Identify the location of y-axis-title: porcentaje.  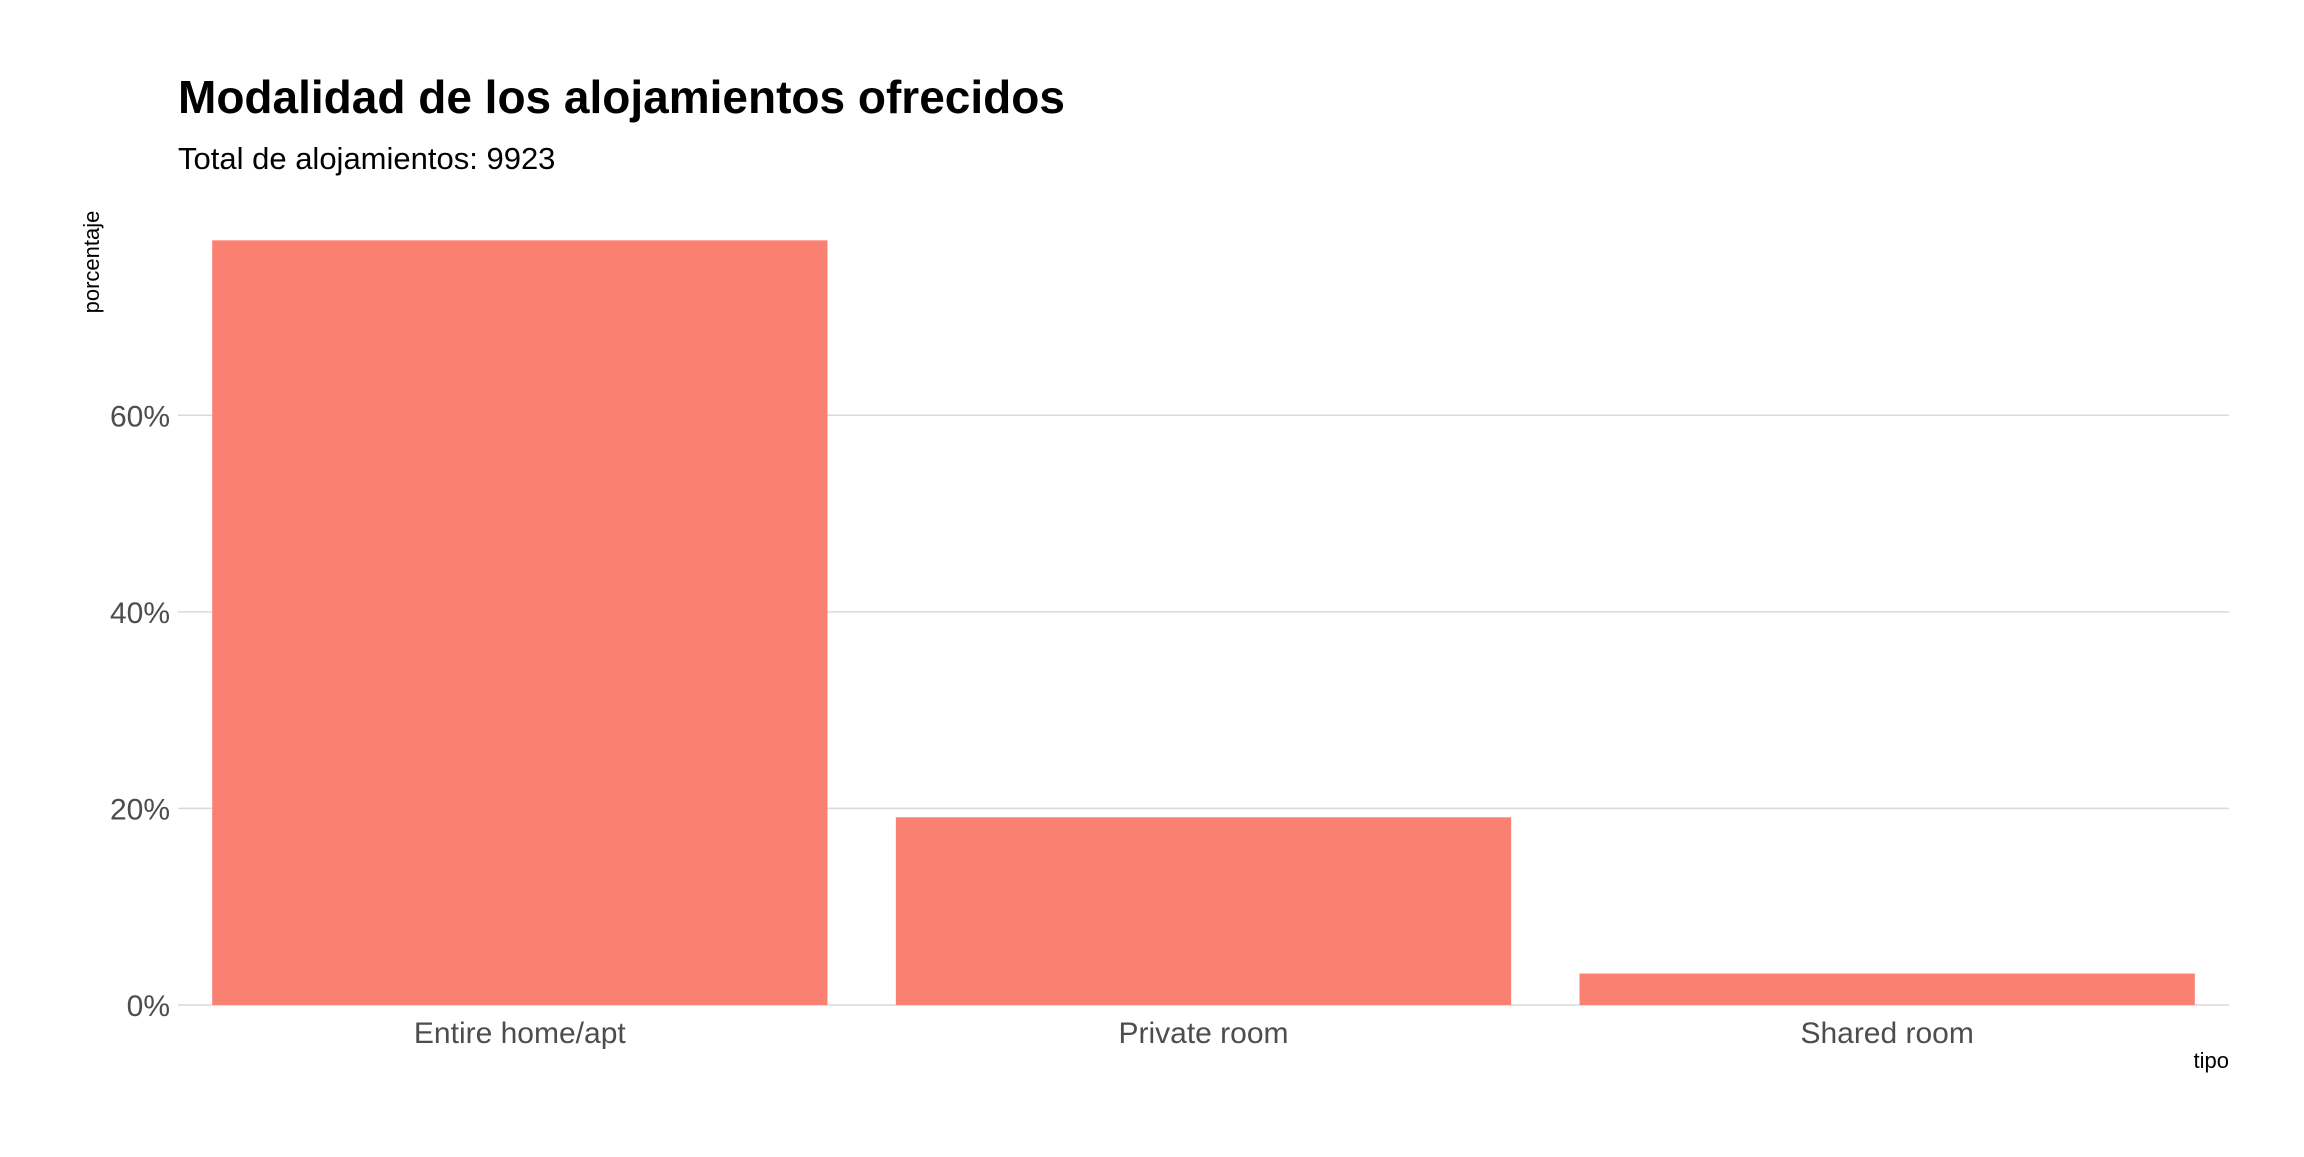
(91, 262).